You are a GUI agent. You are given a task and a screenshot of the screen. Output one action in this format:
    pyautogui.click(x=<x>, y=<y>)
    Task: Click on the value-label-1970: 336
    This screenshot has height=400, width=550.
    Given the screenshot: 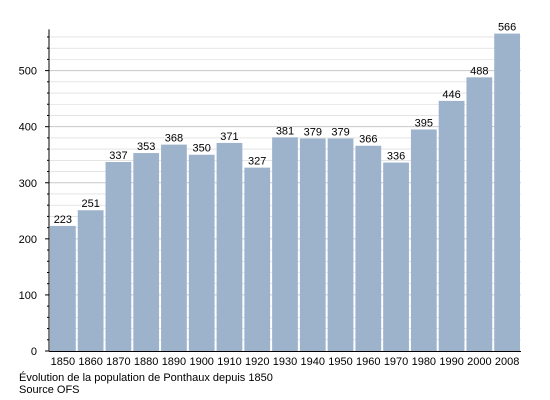 What is the action you would take?
    pyautogui.click(x=396, y=157)
    